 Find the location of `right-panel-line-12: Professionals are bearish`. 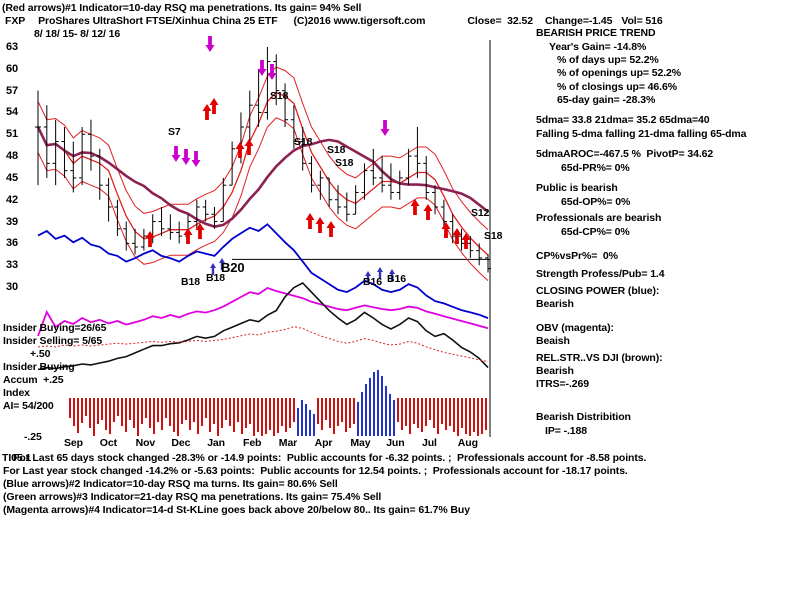

right-panel-line-12: Professionals are bearish is located at coordinates (599, 218).